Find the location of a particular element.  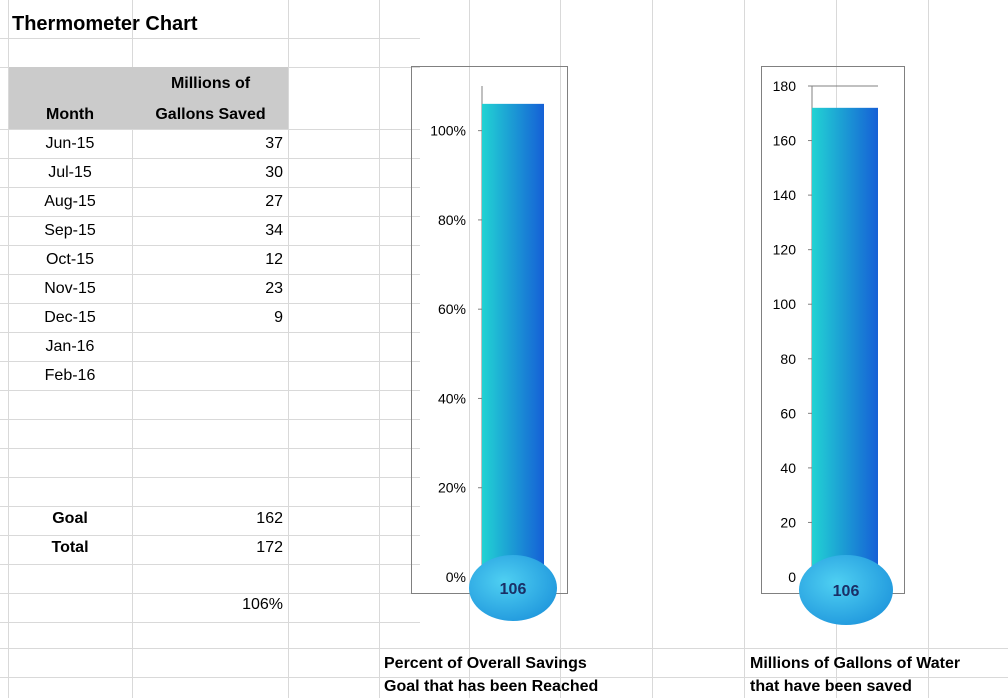

month-cell: Jan-16 is located at coordinates (70, 346).